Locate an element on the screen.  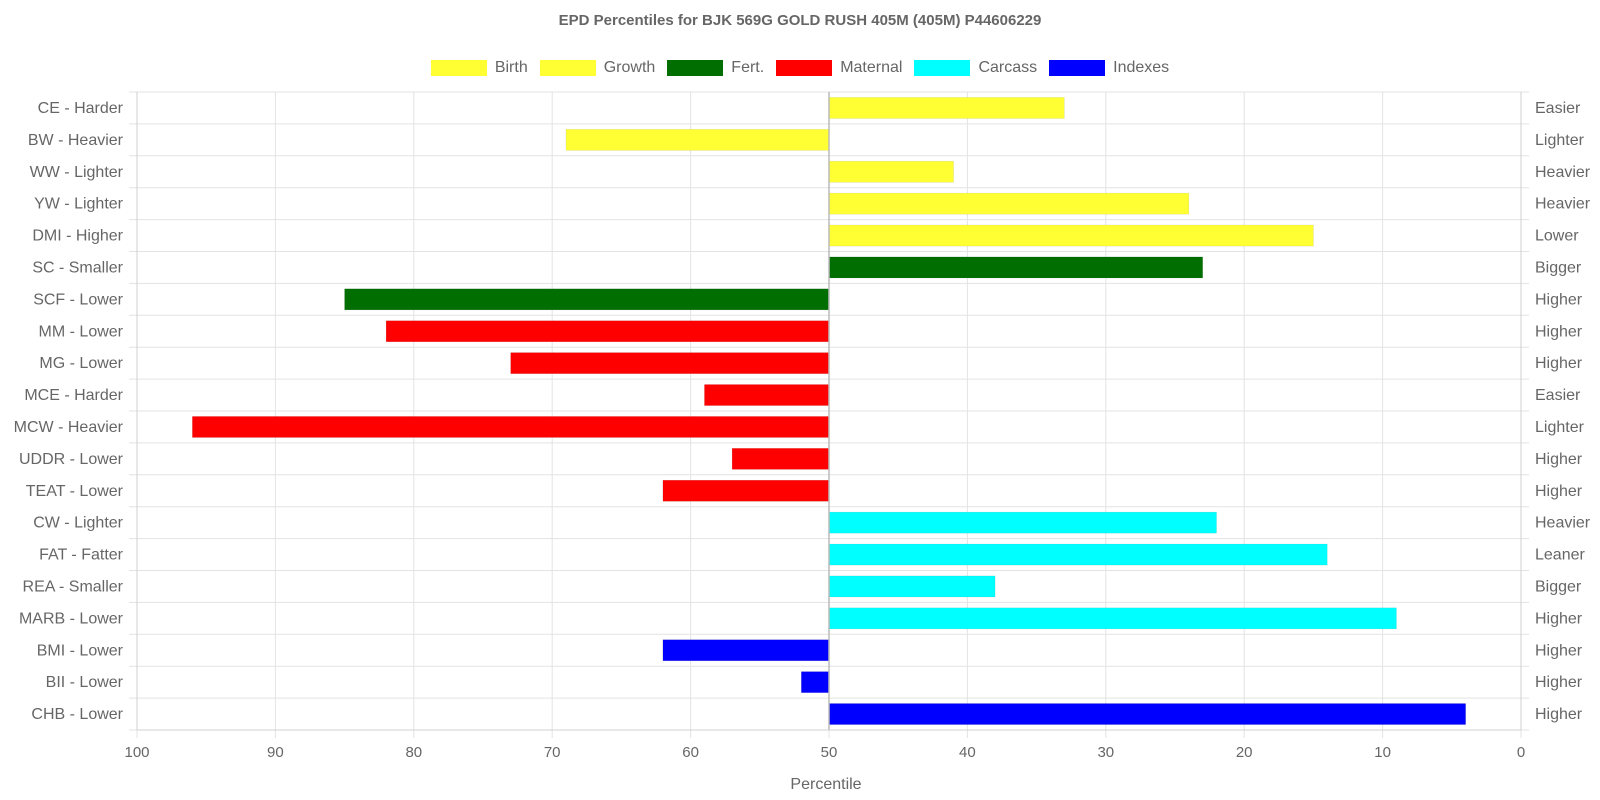
x-tick-label: 100 is located at coordinates (136, 752).